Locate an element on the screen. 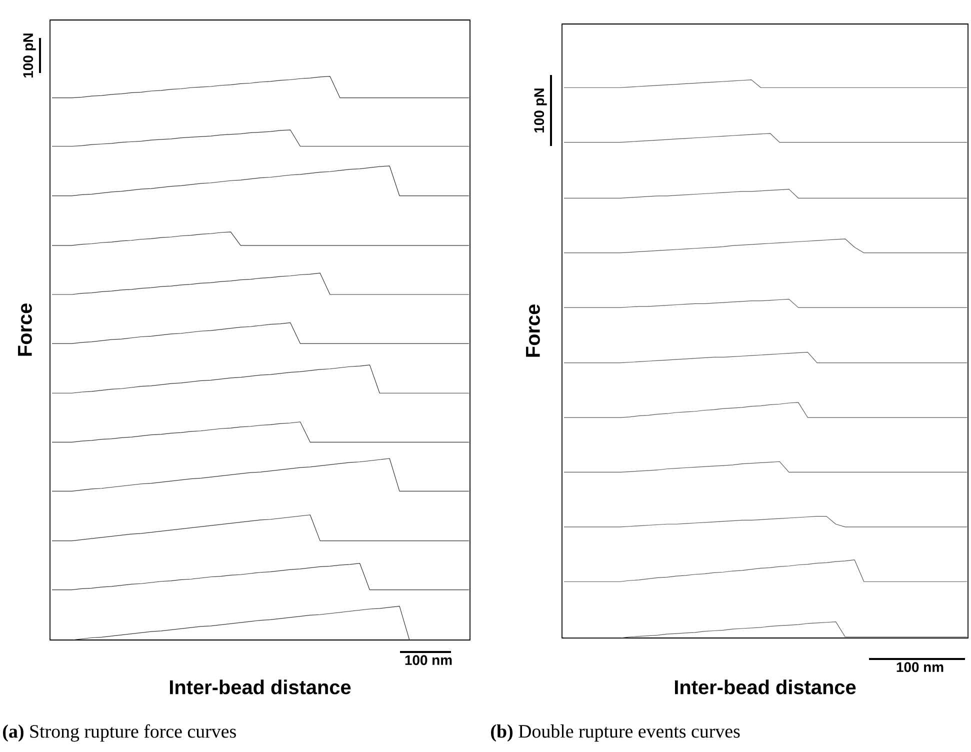  text: (b) Double rupture events curves is located at coordinates (615, 733).